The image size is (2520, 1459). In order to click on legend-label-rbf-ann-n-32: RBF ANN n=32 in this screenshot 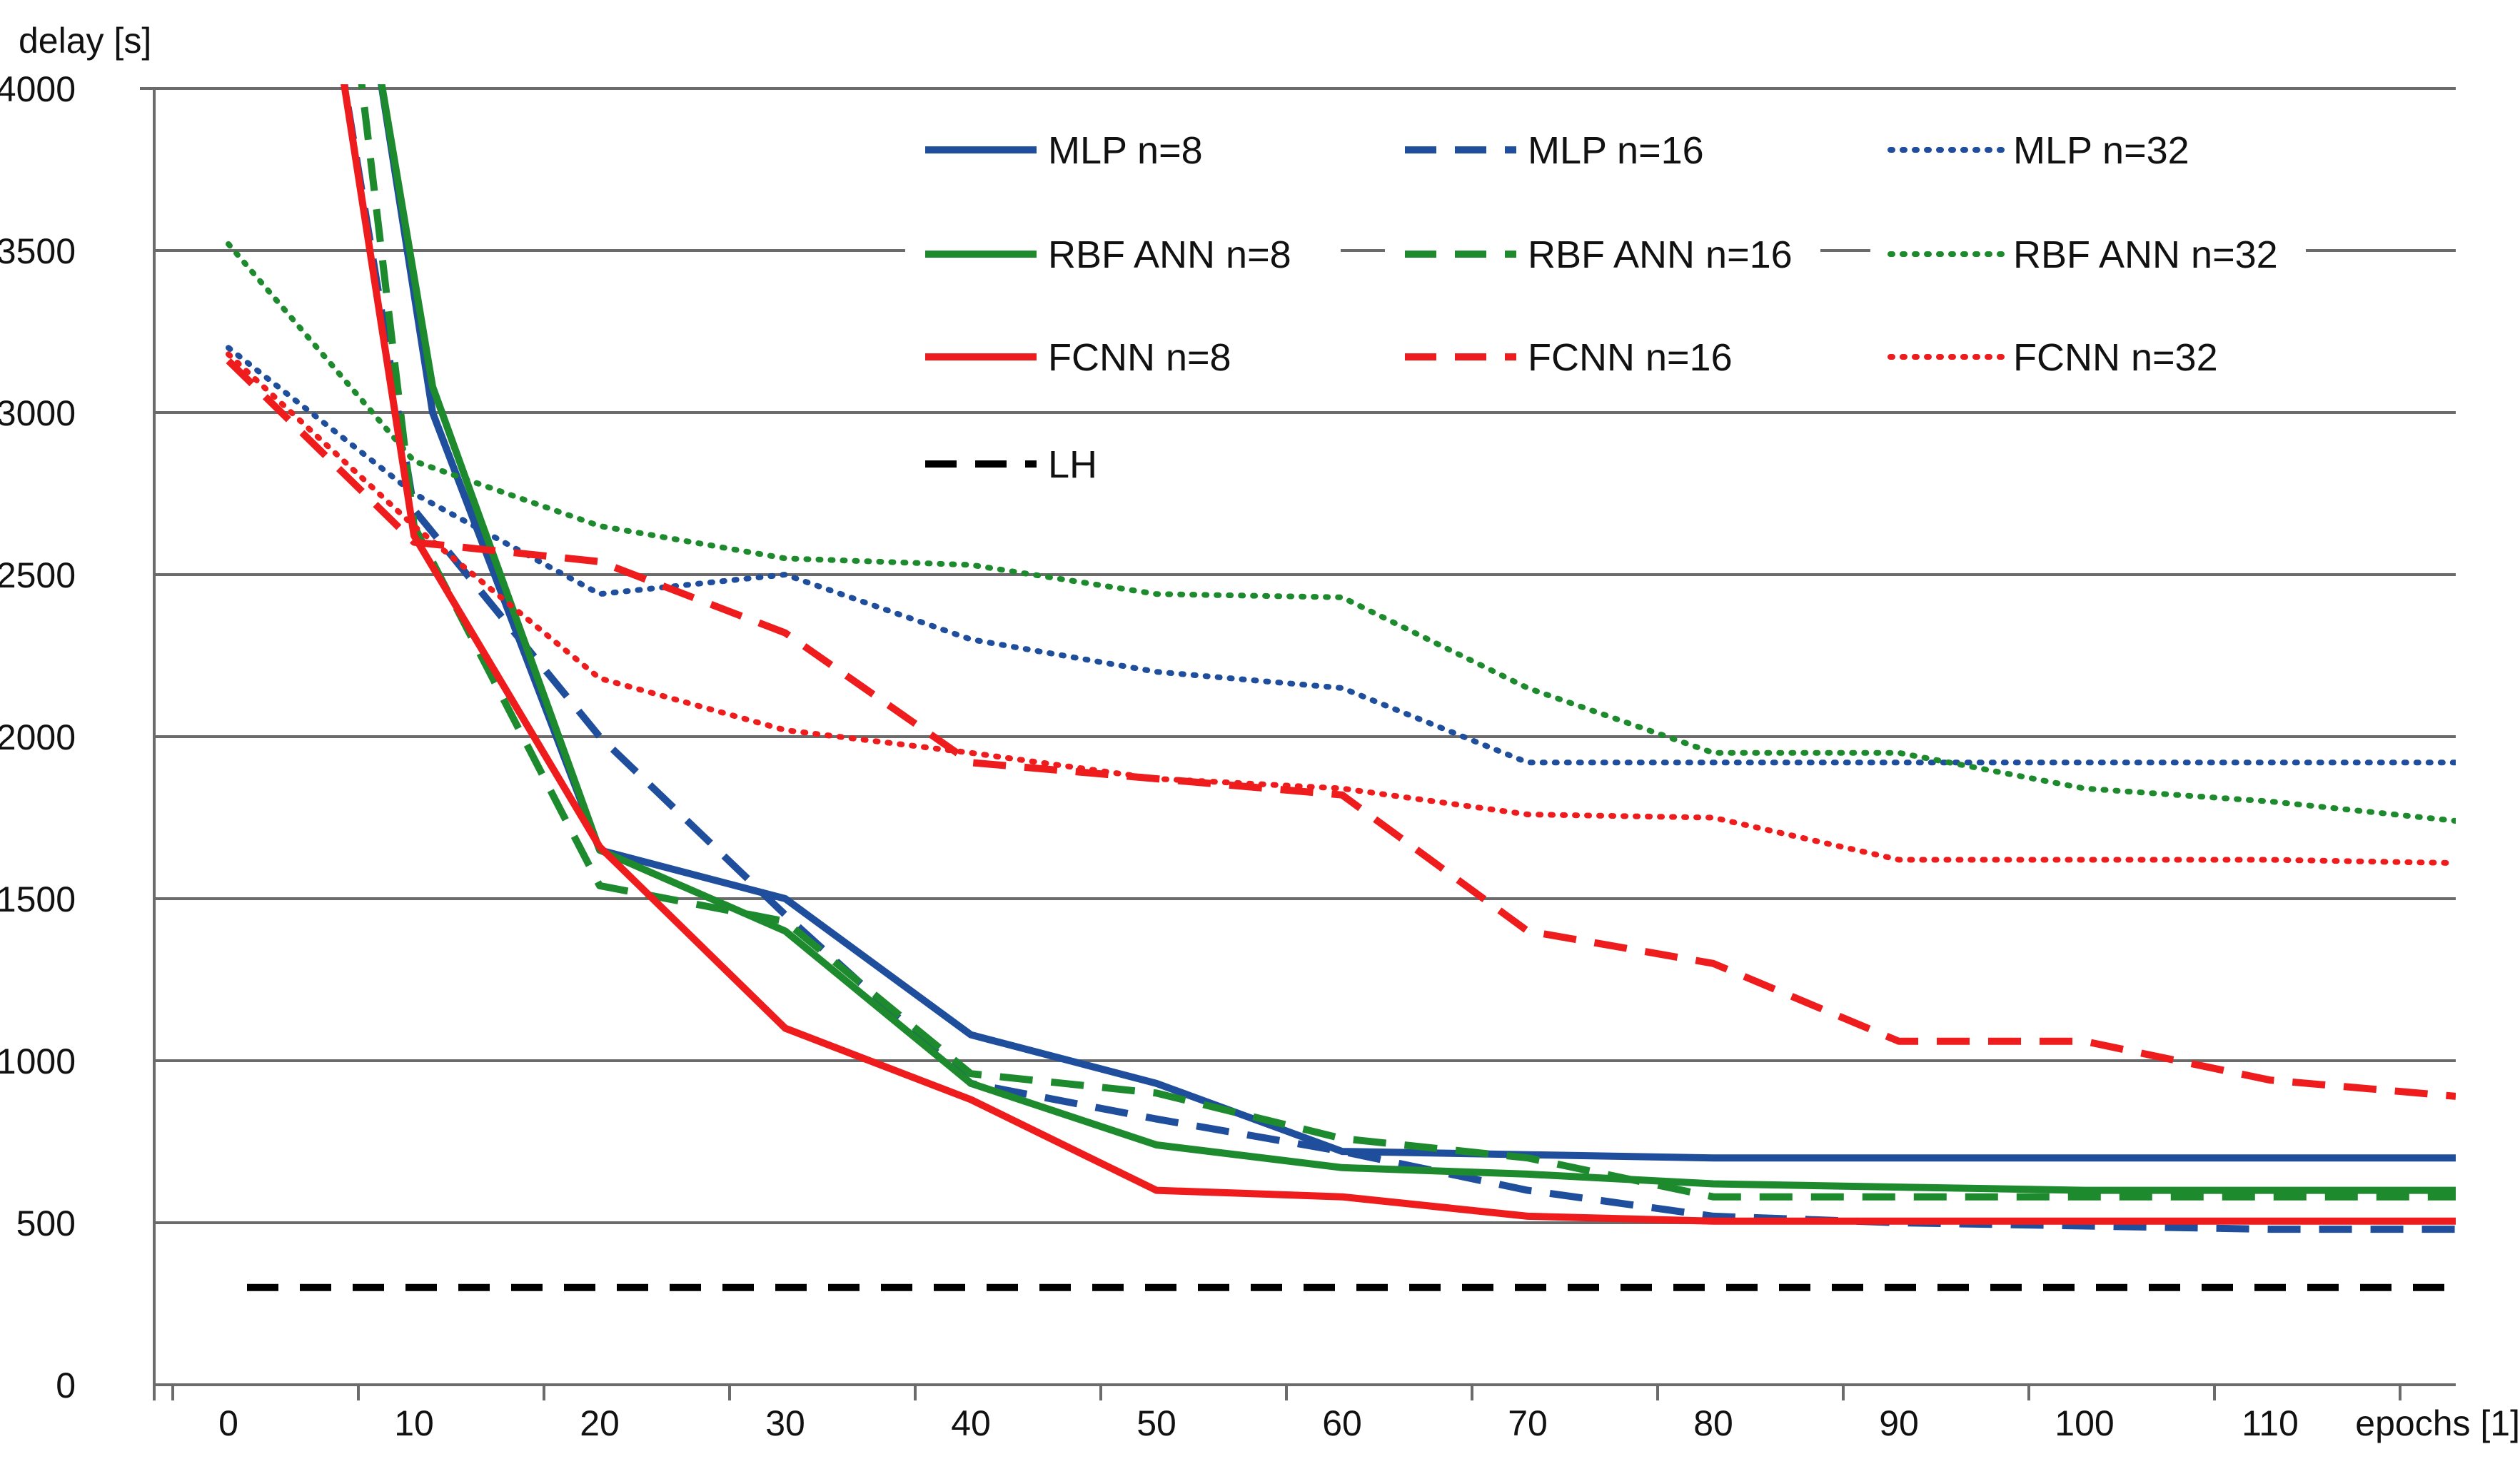, I will do `click(2145, 255)`.